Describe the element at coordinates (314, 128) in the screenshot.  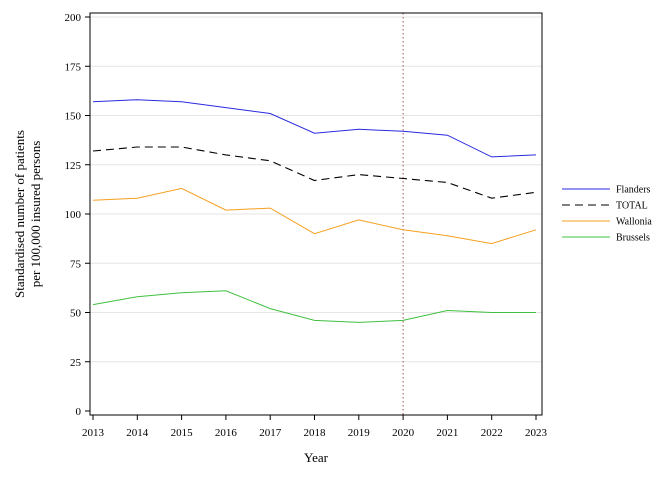
I see `series-line-flanders` at that location.